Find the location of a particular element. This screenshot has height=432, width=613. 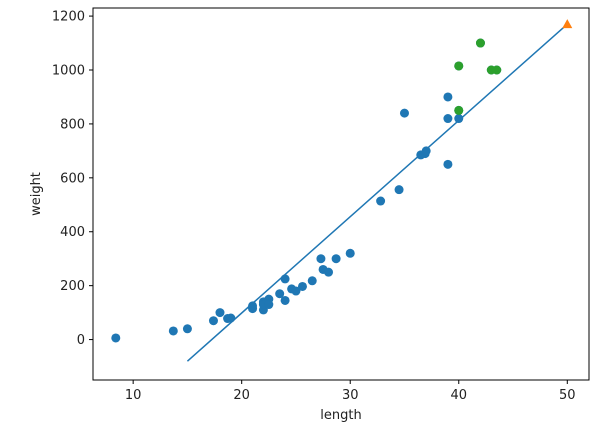

y-tick-label: 1200 is located at coordinates (68, 17).